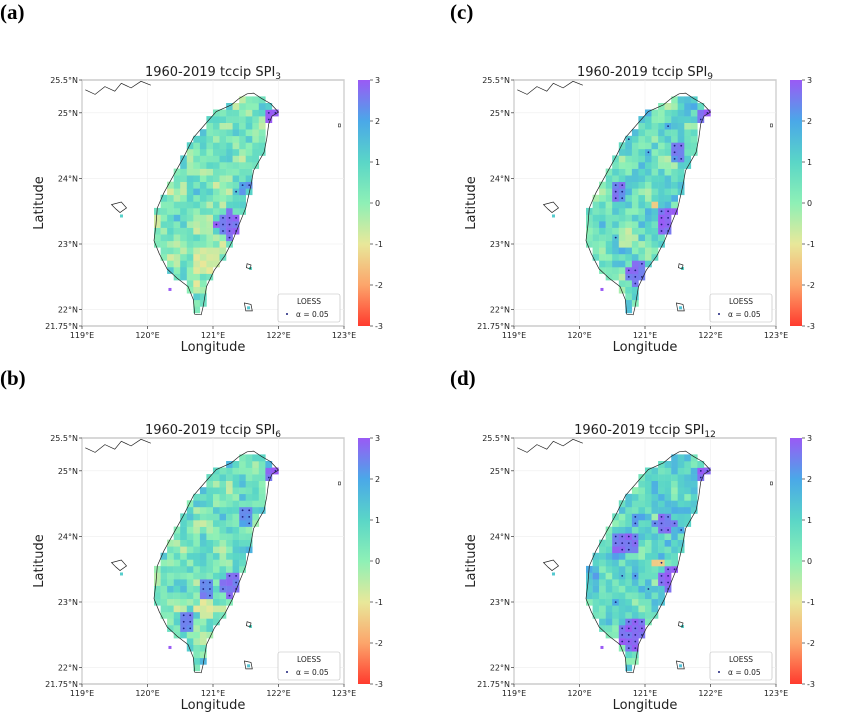 The width and height of the screenshot is (842, 718). Describe the element at coordinates (493, 326) in the screenshot. I see `y-tick-label: 21.75°N` at that location.